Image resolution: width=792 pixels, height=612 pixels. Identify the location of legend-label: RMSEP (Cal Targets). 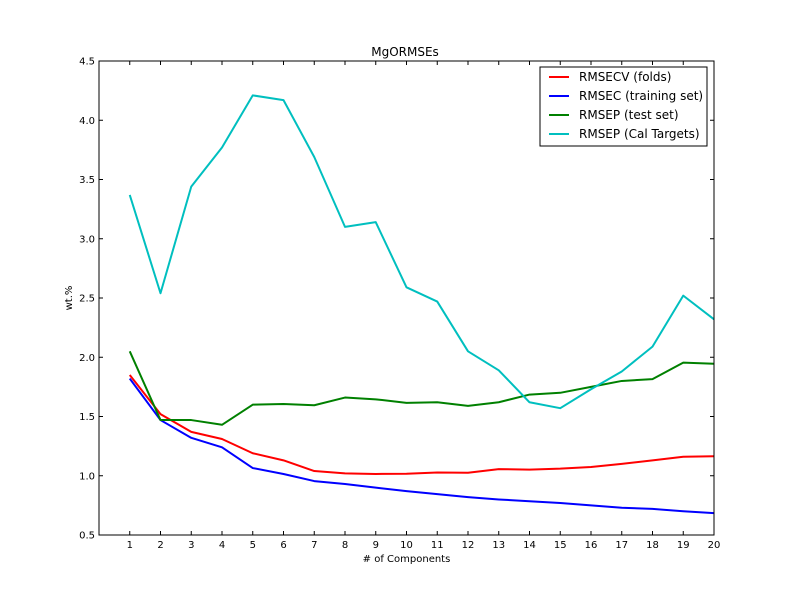
(639, 134).